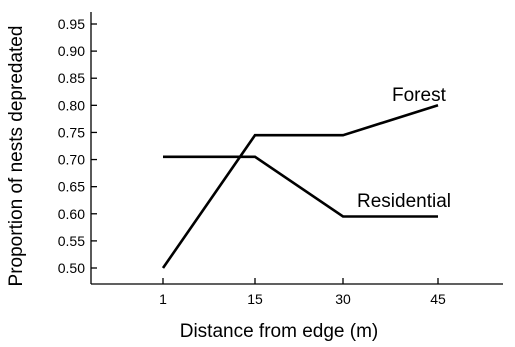  I want to click on x-tick-label: 45, so click(438, 299).